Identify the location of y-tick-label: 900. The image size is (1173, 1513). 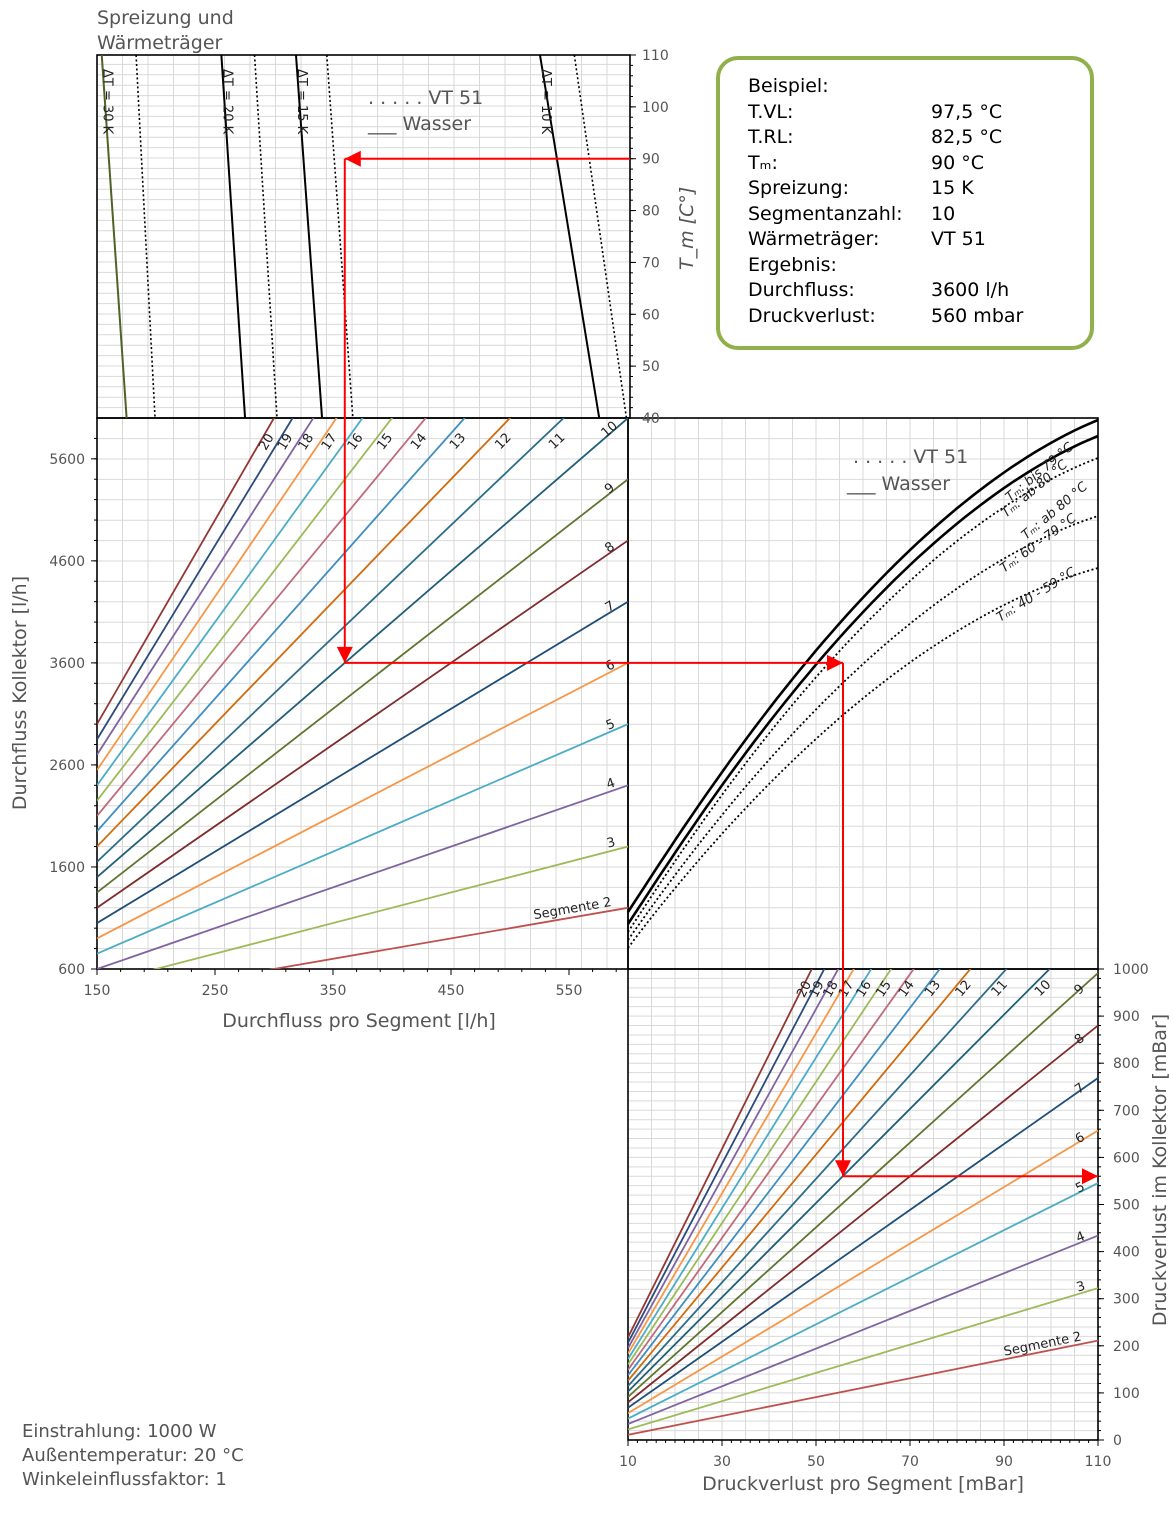
(1126, 1017).